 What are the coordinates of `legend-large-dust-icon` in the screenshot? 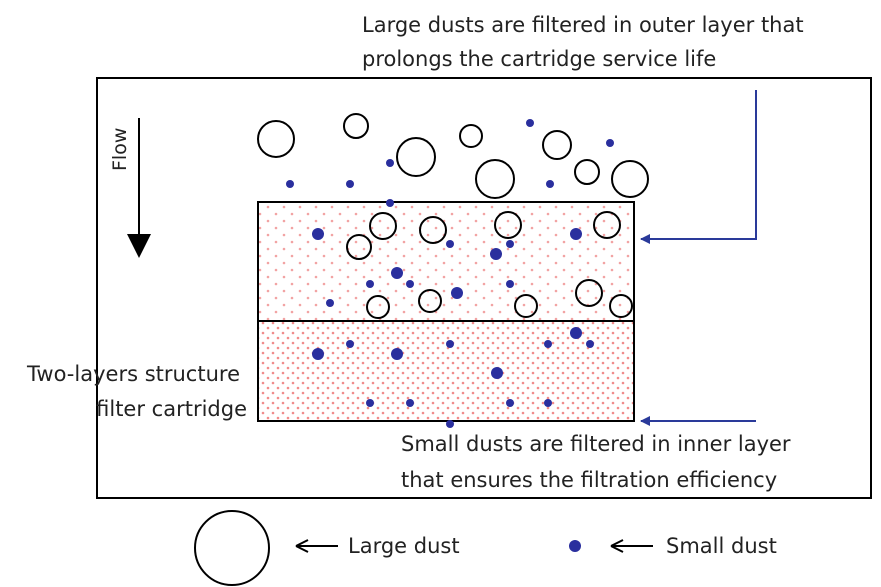 It's located at (232, 548).